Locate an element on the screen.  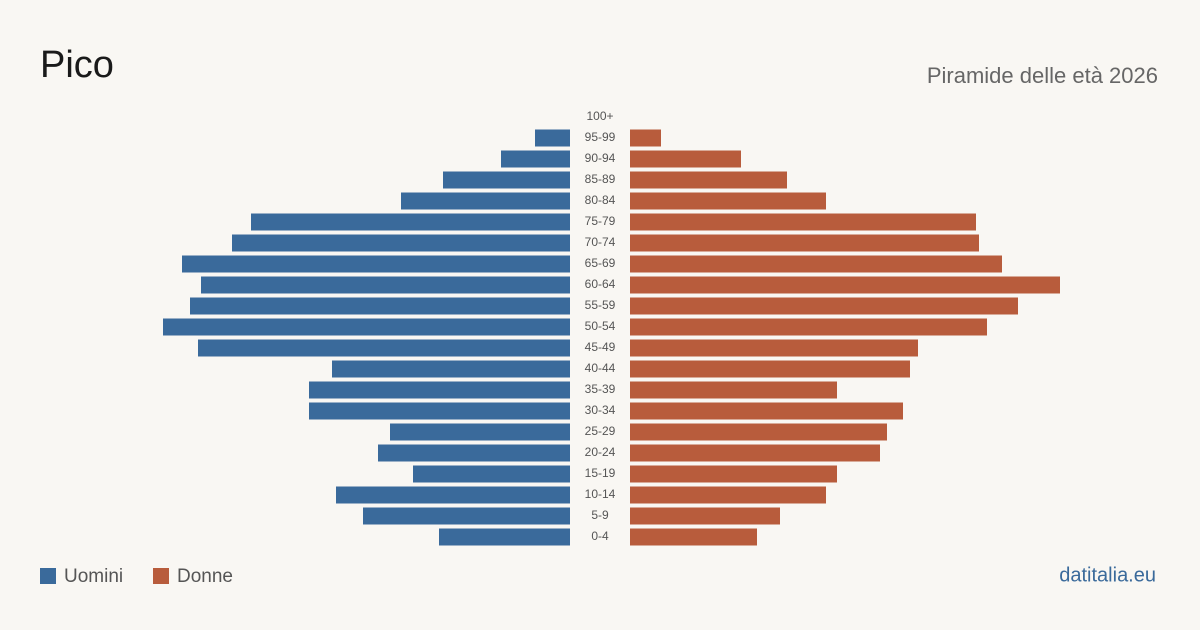
chart-subtitle: Piramide delle età 2026 is located at coordinates (1042, 75).